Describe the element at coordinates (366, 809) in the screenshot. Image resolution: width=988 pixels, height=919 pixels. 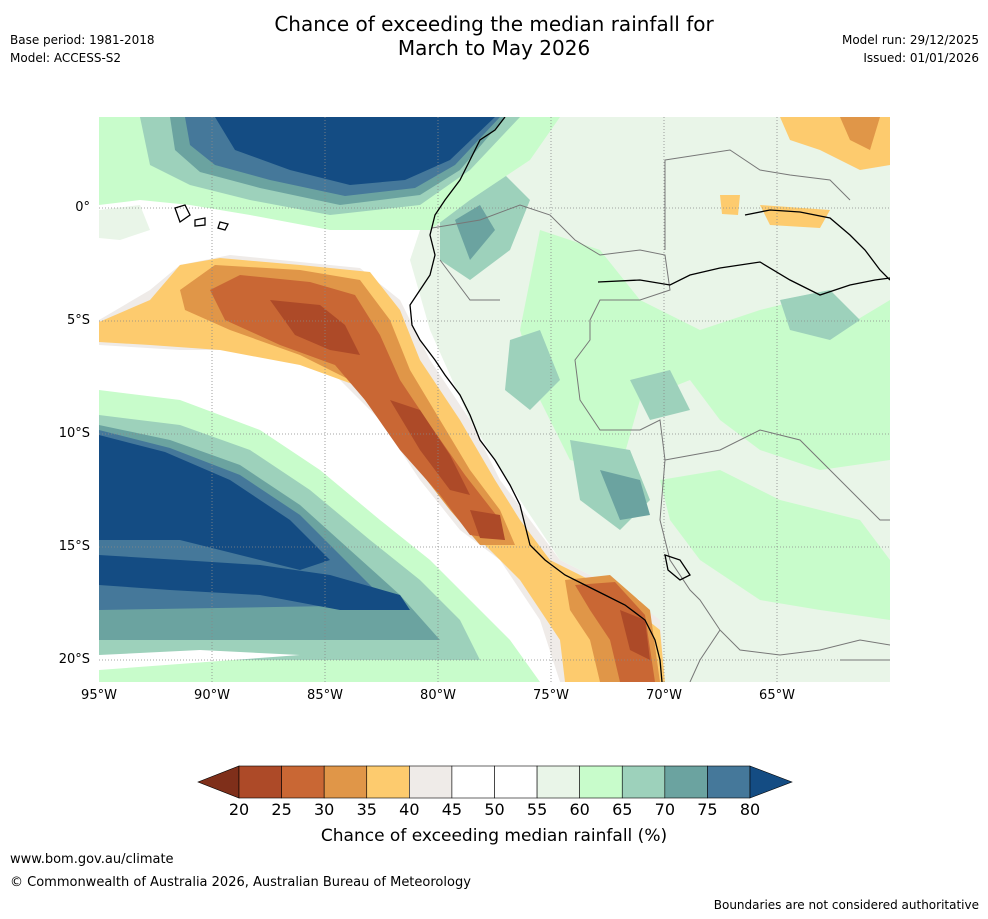
I see `colorbar-tick-35: 35` at that location.